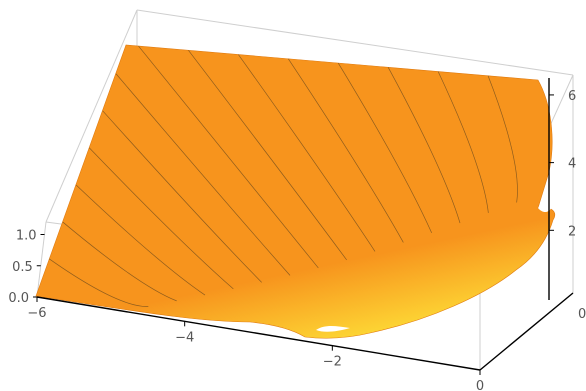  Describe the element at coordinates (332, 362) in the screenshot. I see `x-tick-label: −2` at that location.